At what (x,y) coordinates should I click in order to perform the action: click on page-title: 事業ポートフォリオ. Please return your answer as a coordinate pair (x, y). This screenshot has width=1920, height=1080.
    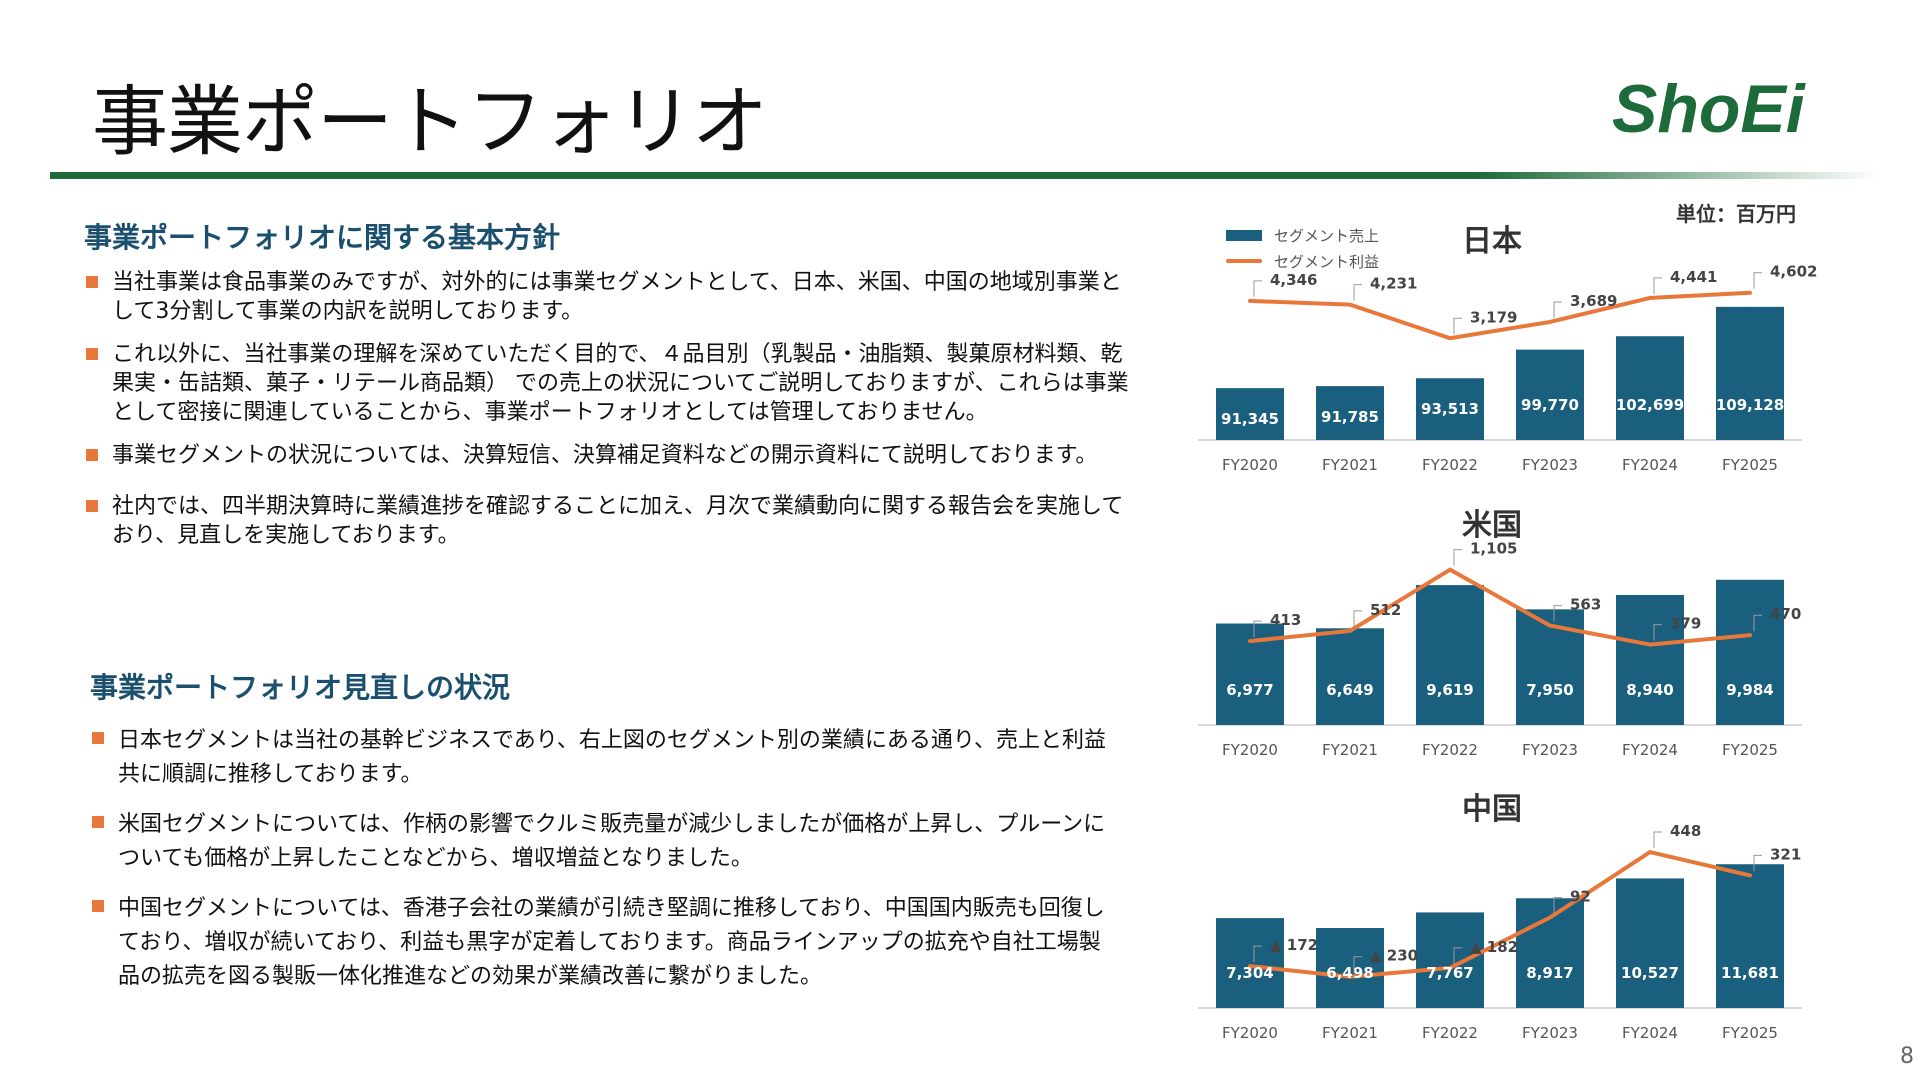
    Looking at the image, I should click on (430, 121).